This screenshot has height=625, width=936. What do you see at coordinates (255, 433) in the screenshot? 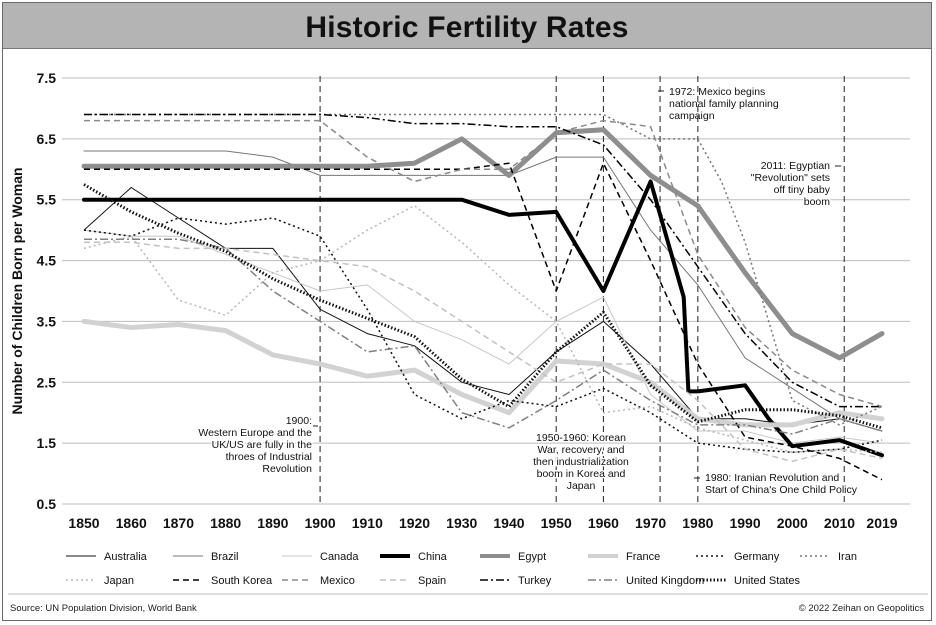
I see `annotation-1900: Western Europe and the` at bounding box center [255, 433].